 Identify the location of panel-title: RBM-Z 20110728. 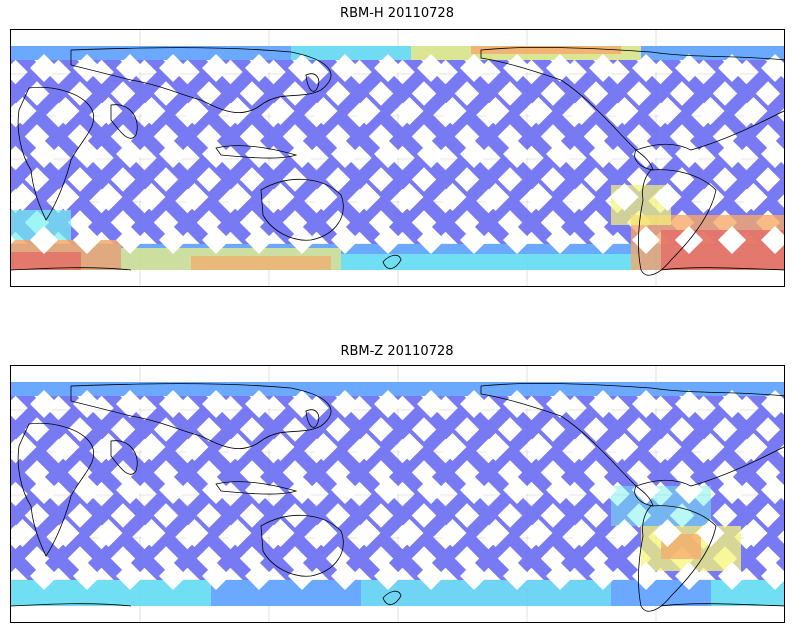
(397, 351).